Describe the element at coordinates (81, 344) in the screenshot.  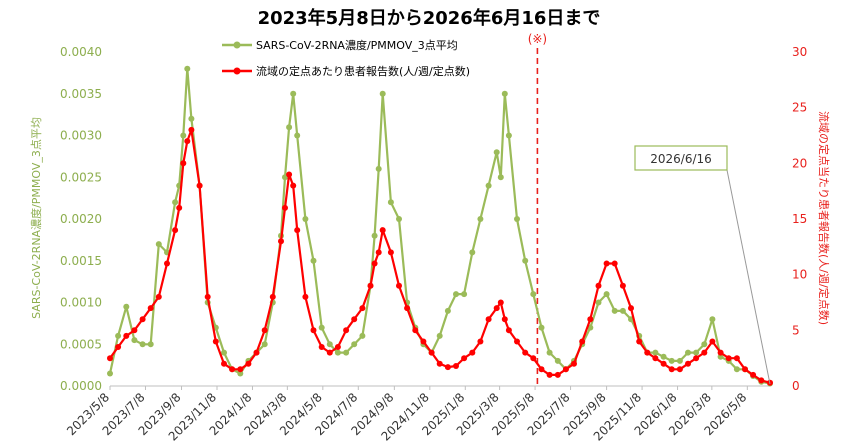
I see `left-tick-label: 0.0005` at that location.